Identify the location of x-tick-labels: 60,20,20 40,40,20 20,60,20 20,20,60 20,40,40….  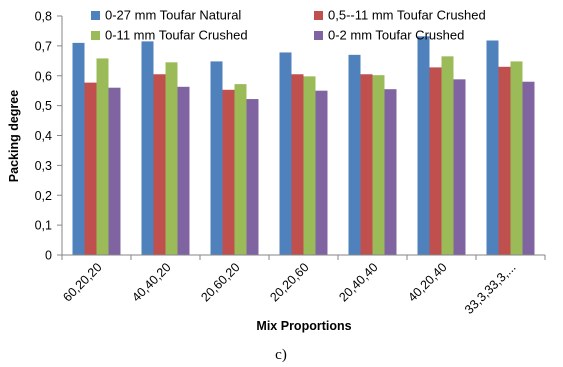
(303, 286).